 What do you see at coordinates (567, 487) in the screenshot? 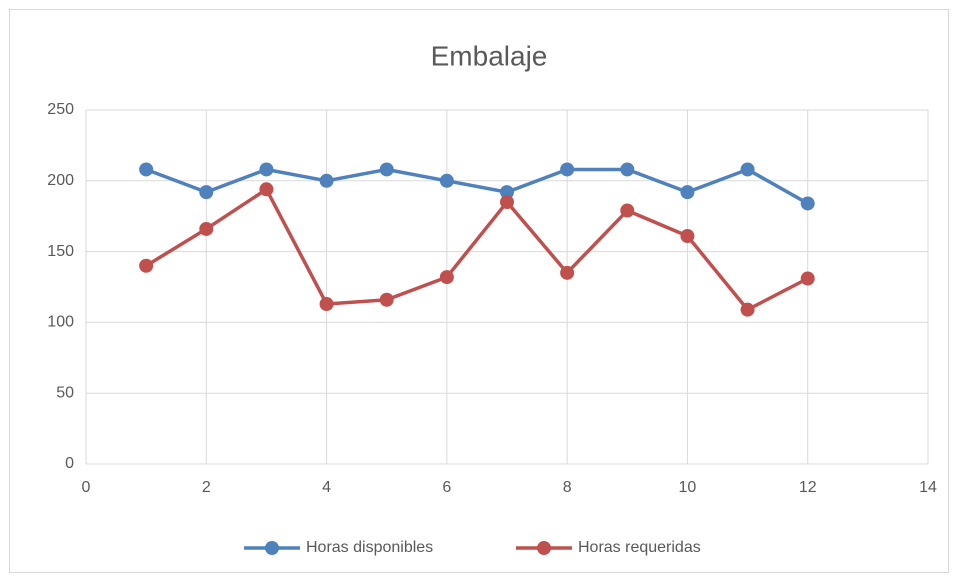
I see `x-tick-label: 8` at bounding box center [567, 487].